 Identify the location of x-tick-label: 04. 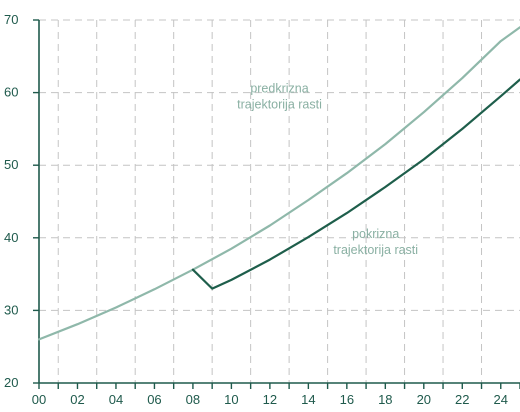
(116, 399).